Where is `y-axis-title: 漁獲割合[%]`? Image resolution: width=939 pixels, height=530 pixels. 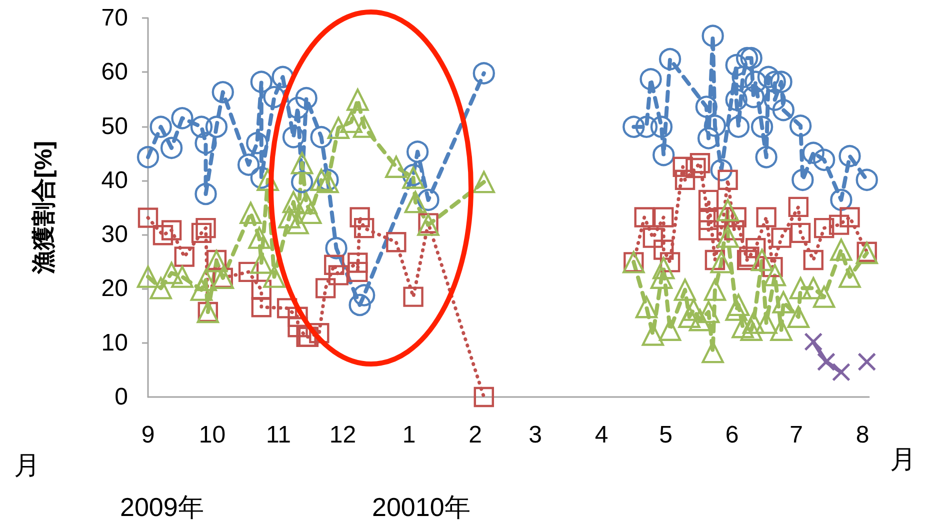
y-axis-title: 漁獲割合[%] is located at coordinates (44, 208).